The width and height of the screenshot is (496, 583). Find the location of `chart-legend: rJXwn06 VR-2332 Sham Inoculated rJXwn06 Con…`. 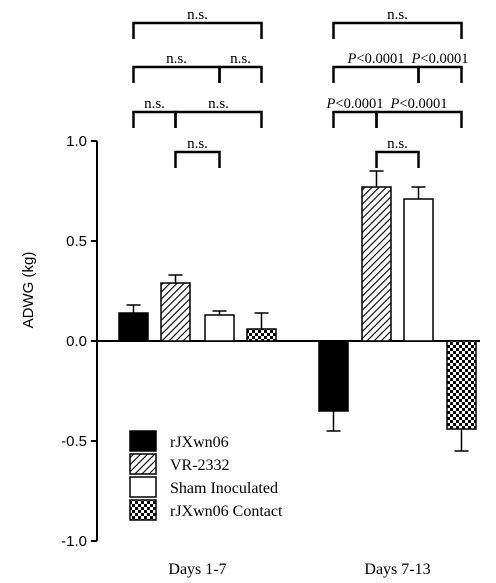

chart-legend: rJXwn06 VR-2332 Sham Inoculated rJXwn06 Con… is located at coordinates (206, 475).